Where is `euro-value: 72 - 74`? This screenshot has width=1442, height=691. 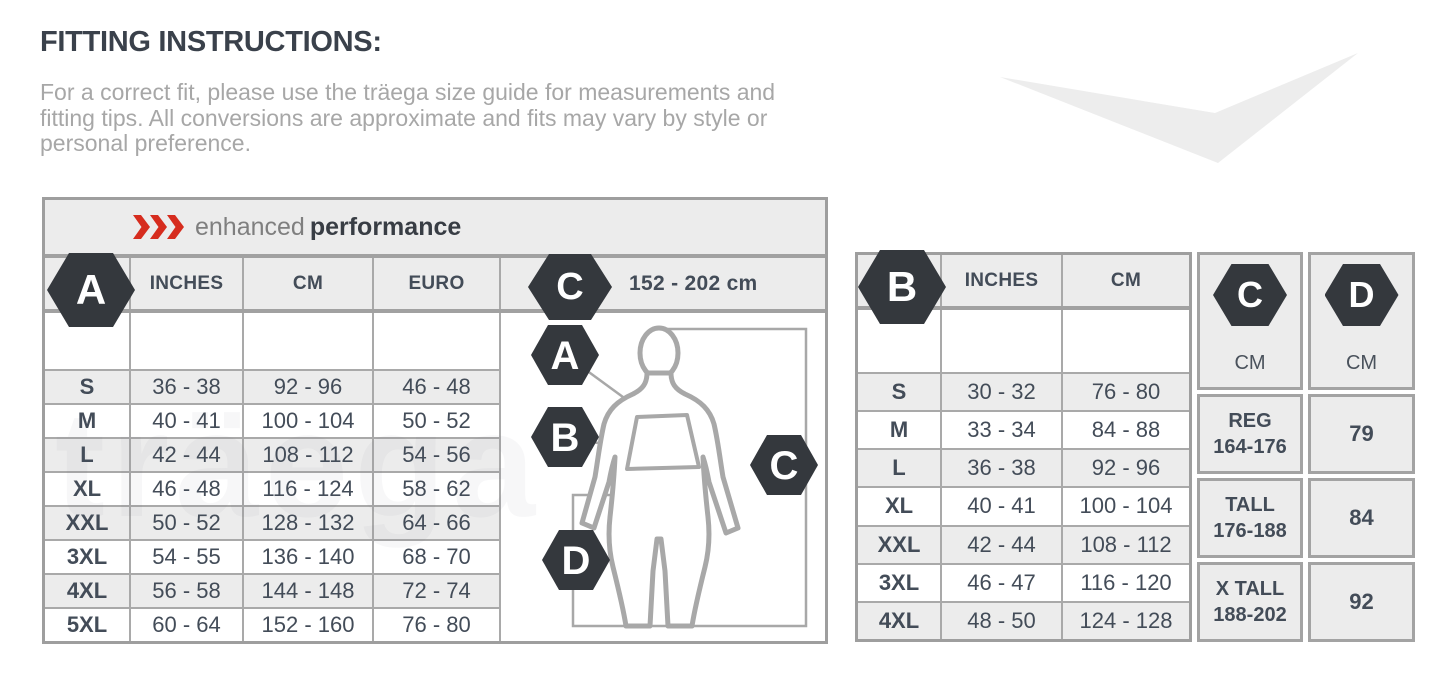
euro-value: 72 - 74 is located at coordinates (437, 591).